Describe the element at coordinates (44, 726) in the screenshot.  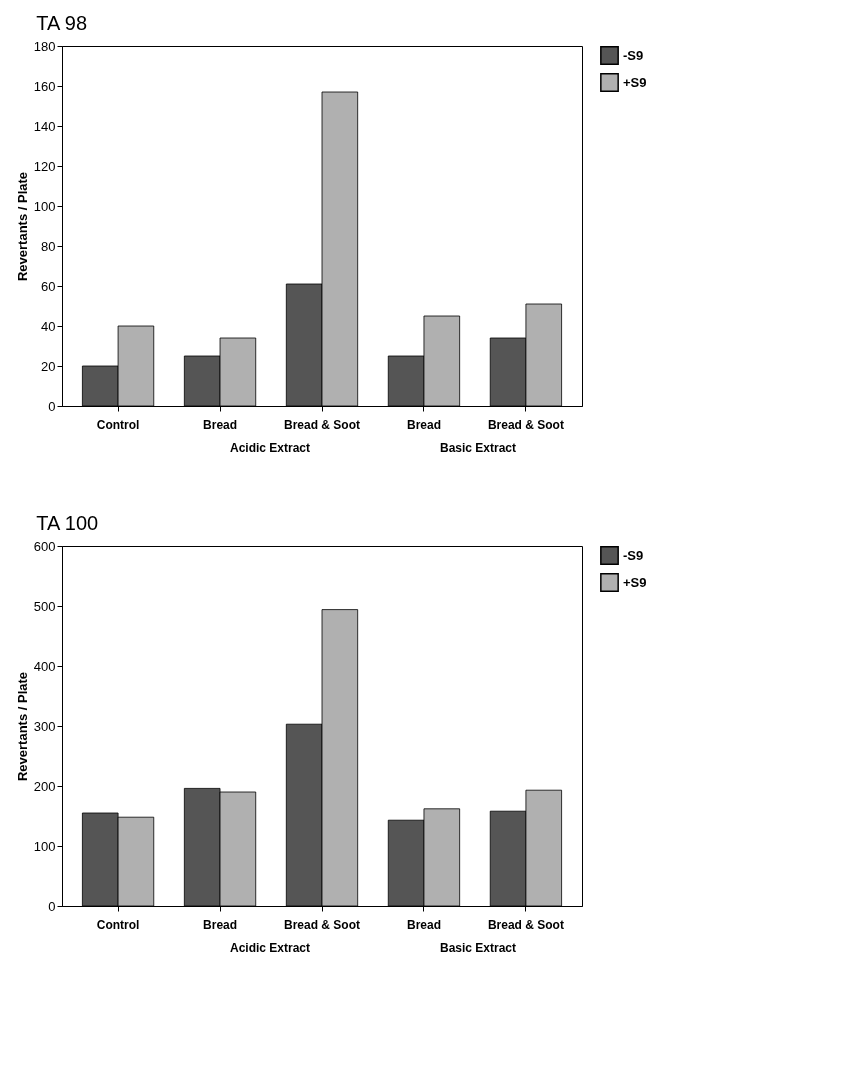
I see `y-tick-label: 300` at that location.